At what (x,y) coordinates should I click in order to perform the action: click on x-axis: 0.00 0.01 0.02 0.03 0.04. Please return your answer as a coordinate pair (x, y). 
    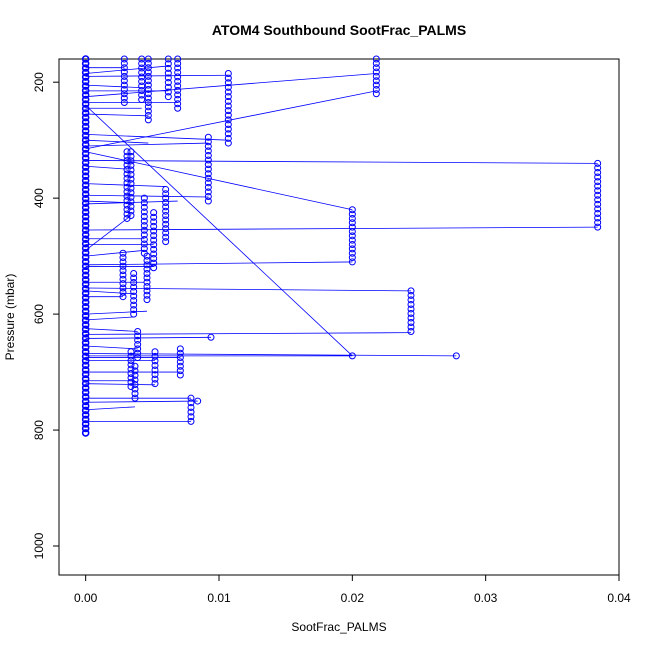
    Looking at the image, I should click on (352, 589).